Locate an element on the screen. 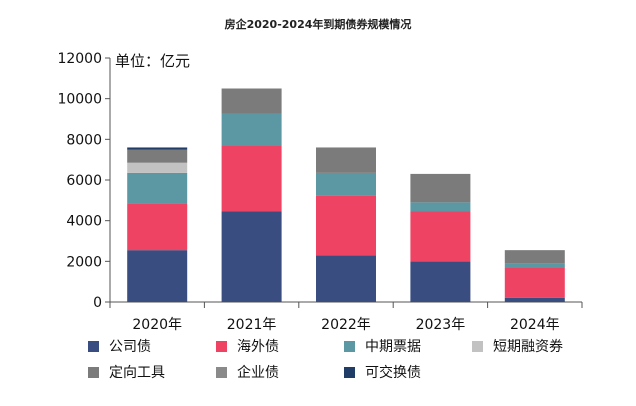 Image resolution: width=636 pixels, height=406 pixels. y-tick-label: 2000 is located at coordinates (84, 262).